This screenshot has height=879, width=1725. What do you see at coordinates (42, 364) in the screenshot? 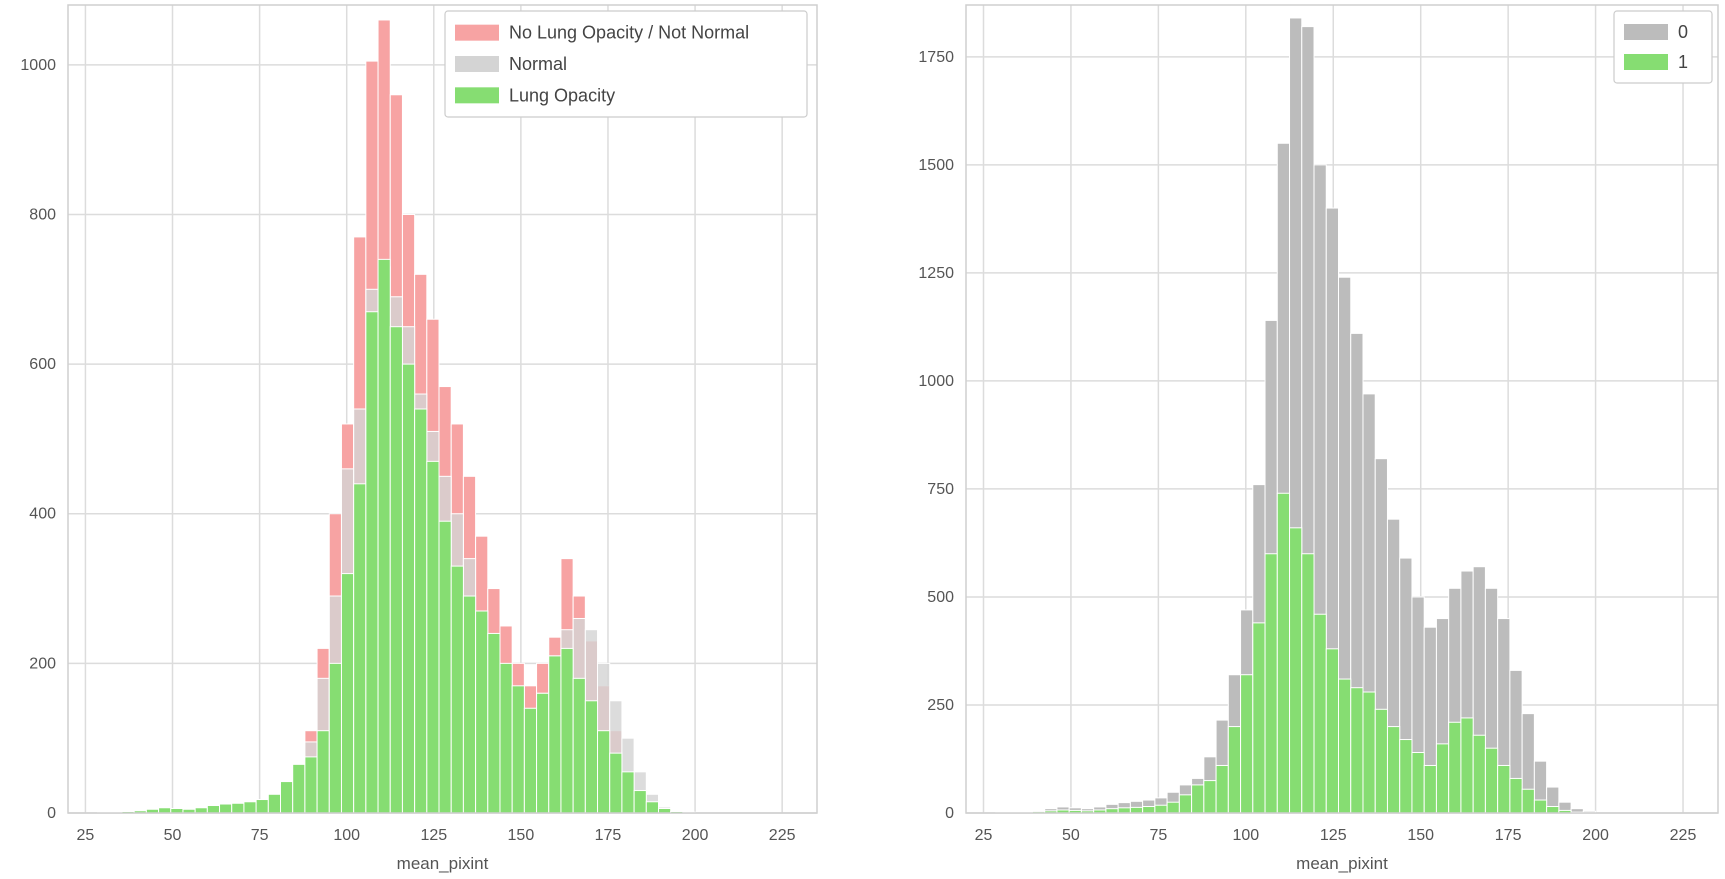
I see `y-tick-label: 600` at bounding box center [42, 364].